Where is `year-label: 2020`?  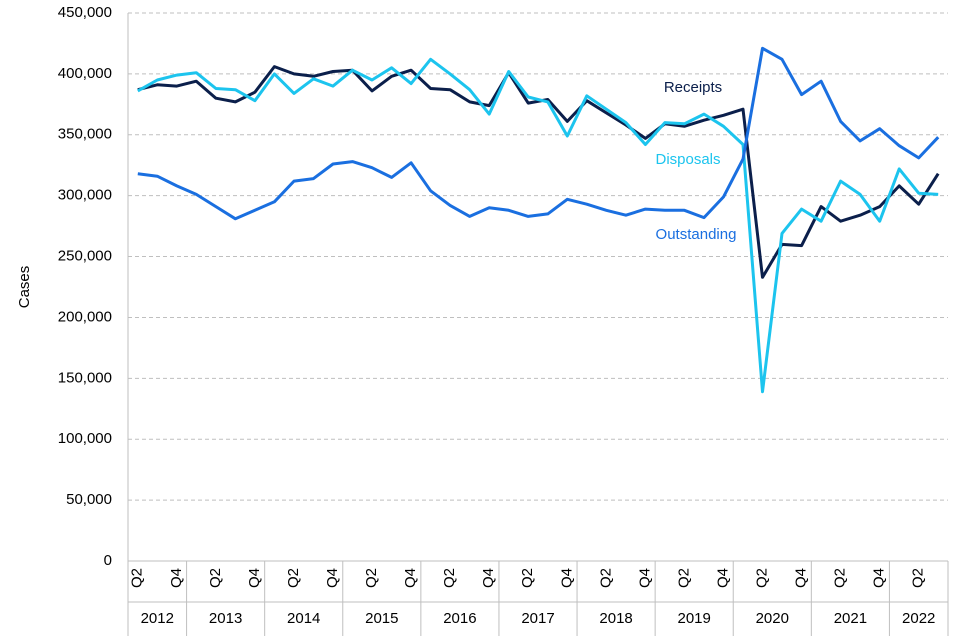
year-label: 2020 is located at coordinates (772, 618).